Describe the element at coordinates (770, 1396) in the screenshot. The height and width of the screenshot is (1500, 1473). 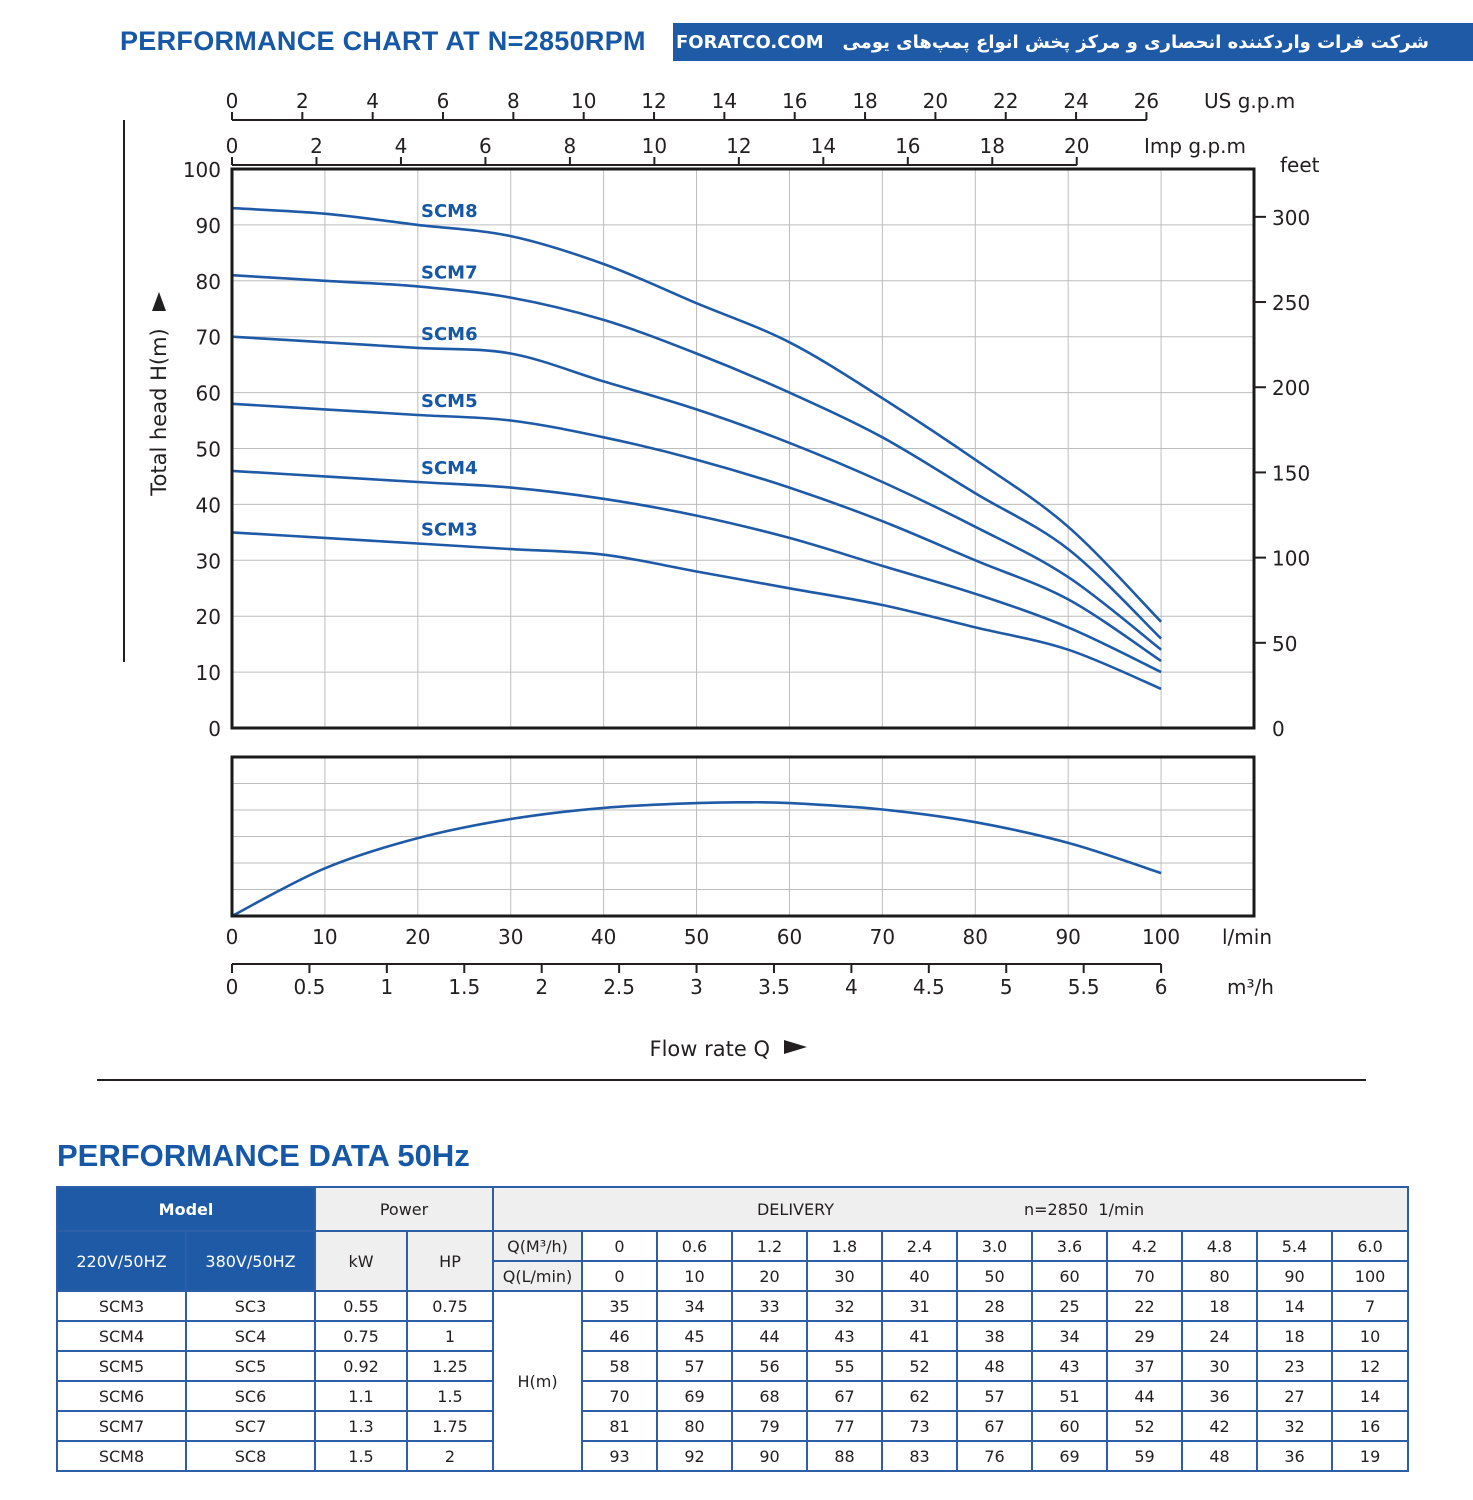
I see `head-value-cell: 68` at that location.